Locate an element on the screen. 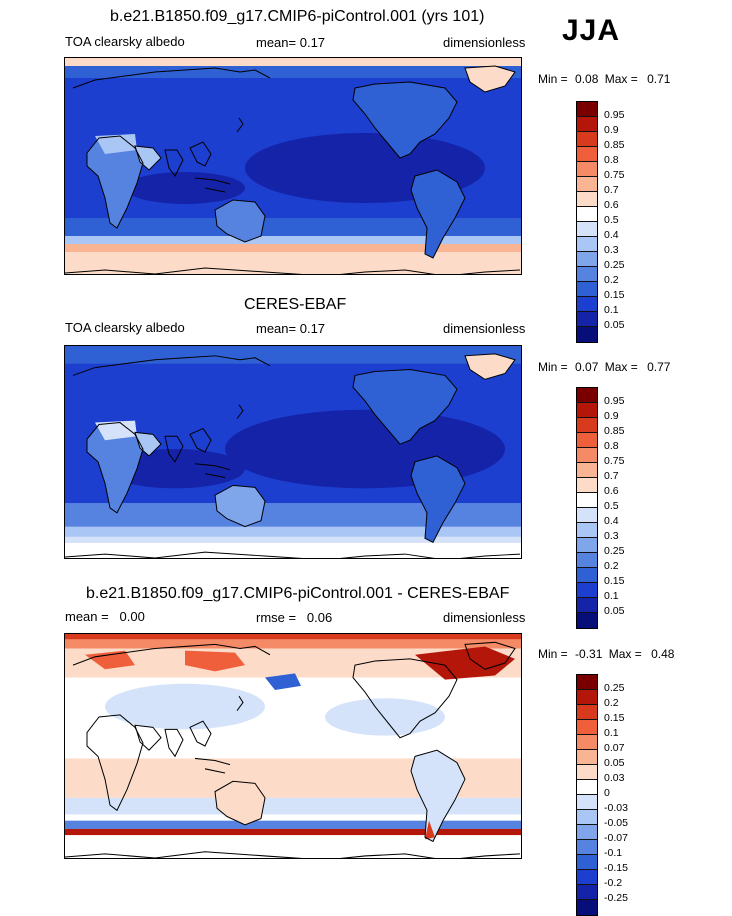 The height and width of the screenshot is (916, 732). min-value: 0.07 is located at coordinates (587, 367).